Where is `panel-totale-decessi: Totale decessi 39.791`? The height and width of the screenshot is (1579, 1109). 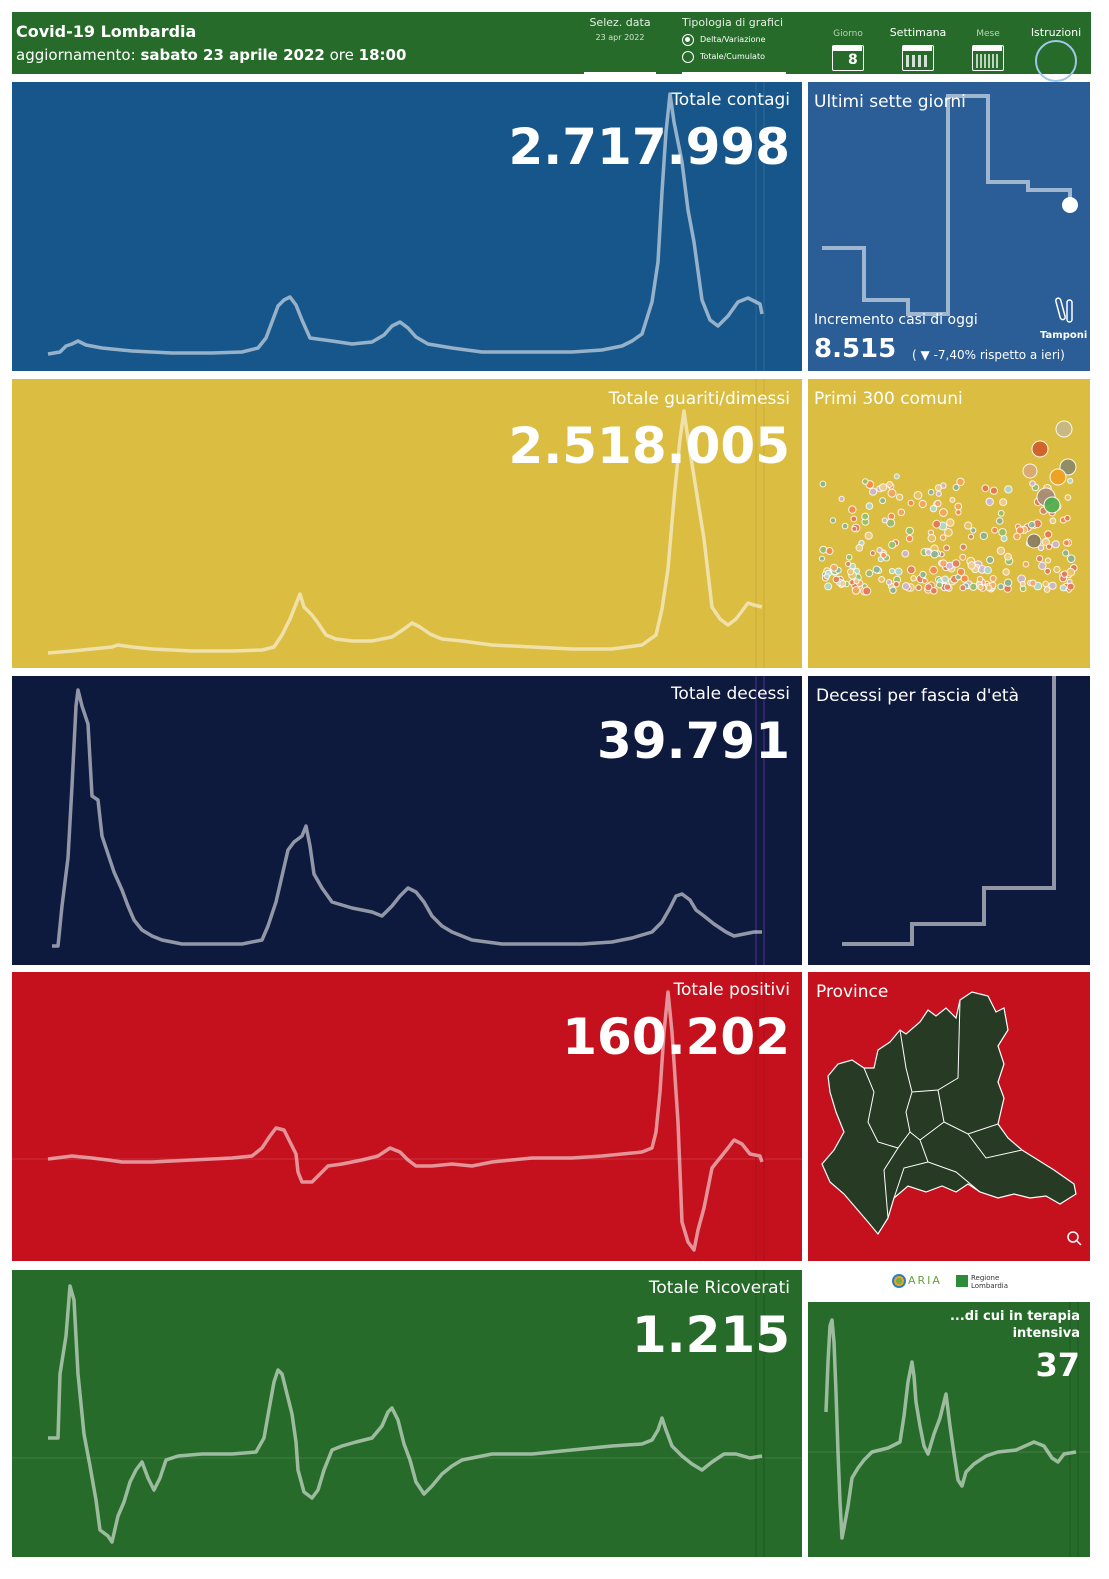
panel-totale-decessi: Totale decessi 39.791 is located at coordinates (407, 820).